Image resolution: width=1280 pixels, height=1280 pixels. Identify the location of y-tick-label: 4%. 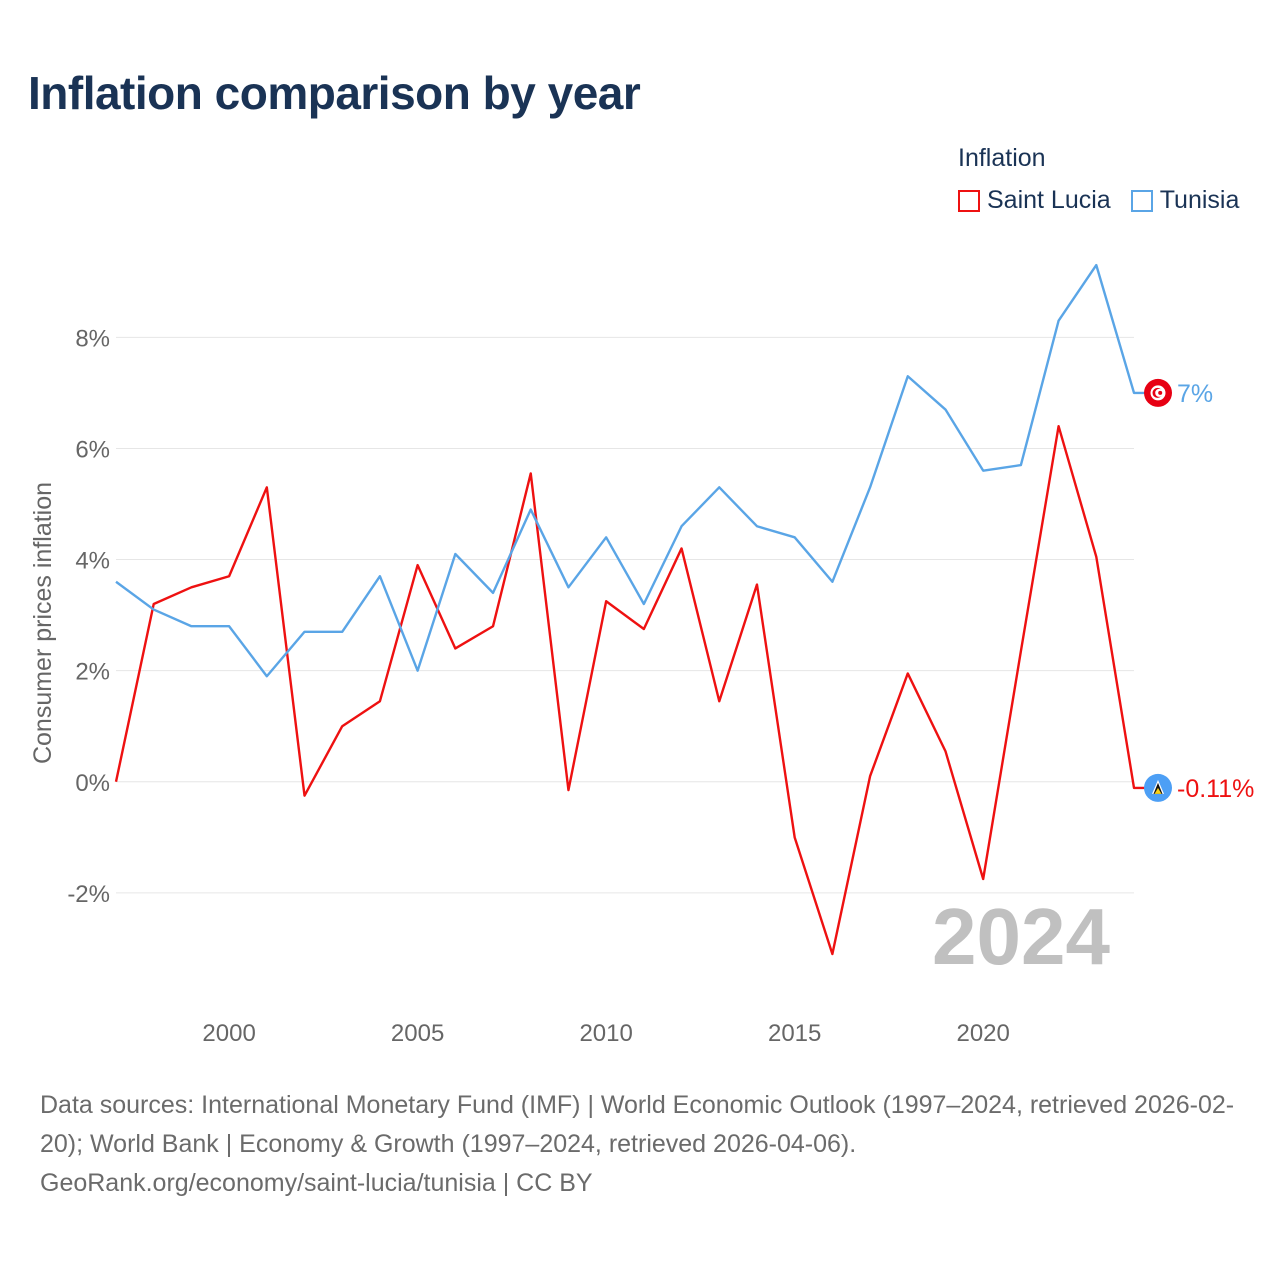
(92, 561).